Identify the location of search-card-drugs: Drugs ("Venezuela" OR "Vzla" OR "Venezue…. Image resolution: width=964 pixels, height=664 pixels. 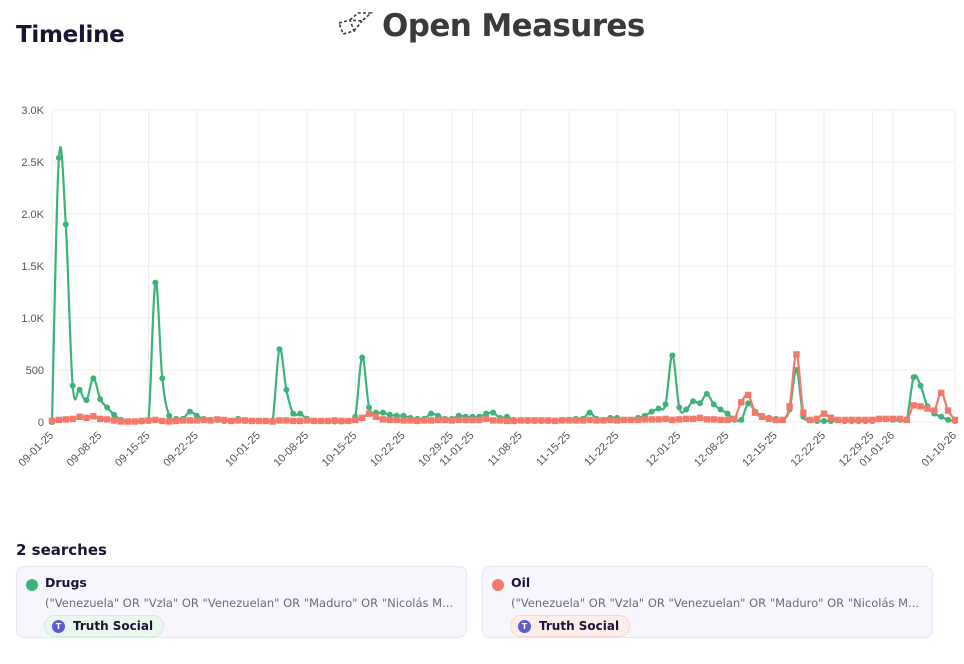
(241, 602).